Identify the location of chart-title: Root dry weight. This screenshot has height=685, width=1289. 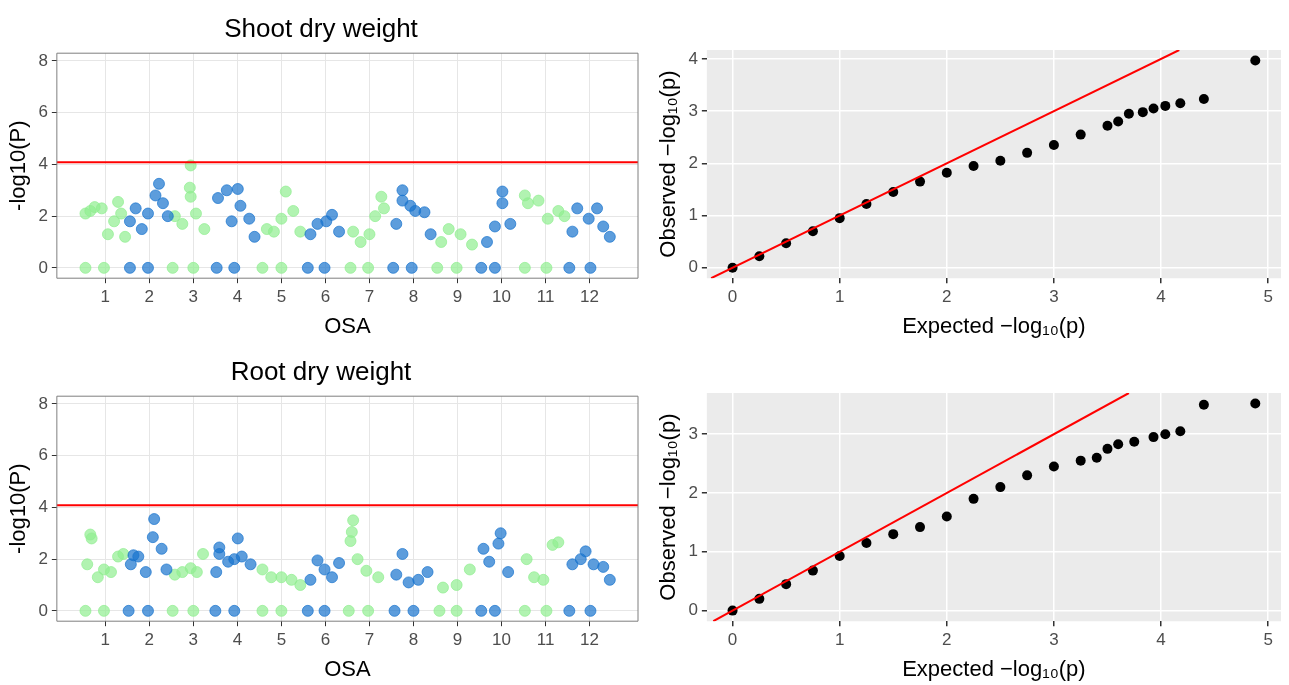
(321, 370).